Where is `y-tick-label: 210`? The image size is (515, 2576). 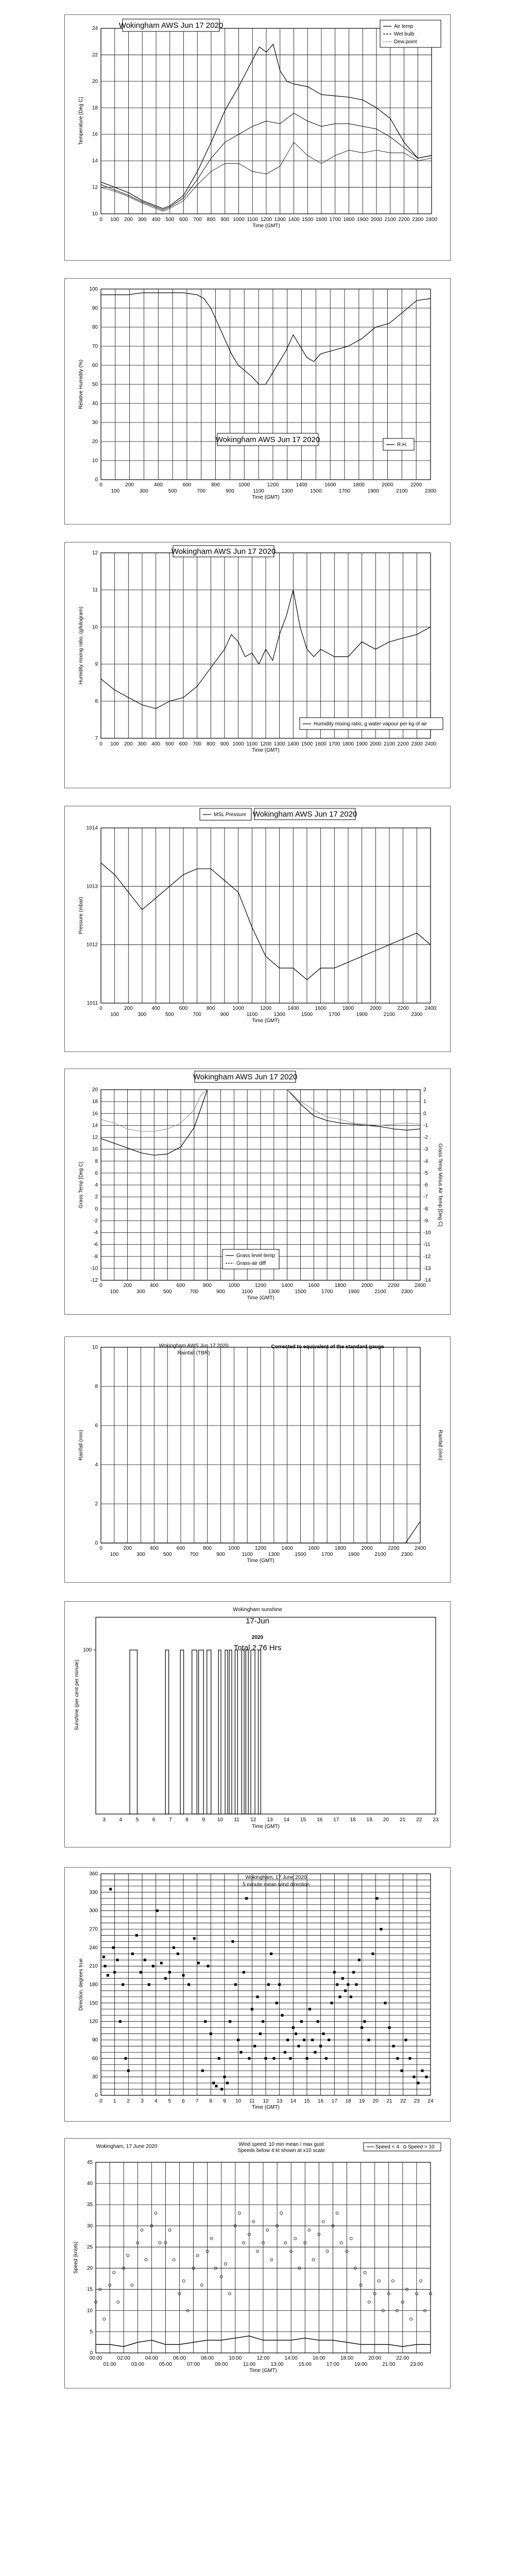
y-tick-label: 210 is located at coordinates (94, 1966).